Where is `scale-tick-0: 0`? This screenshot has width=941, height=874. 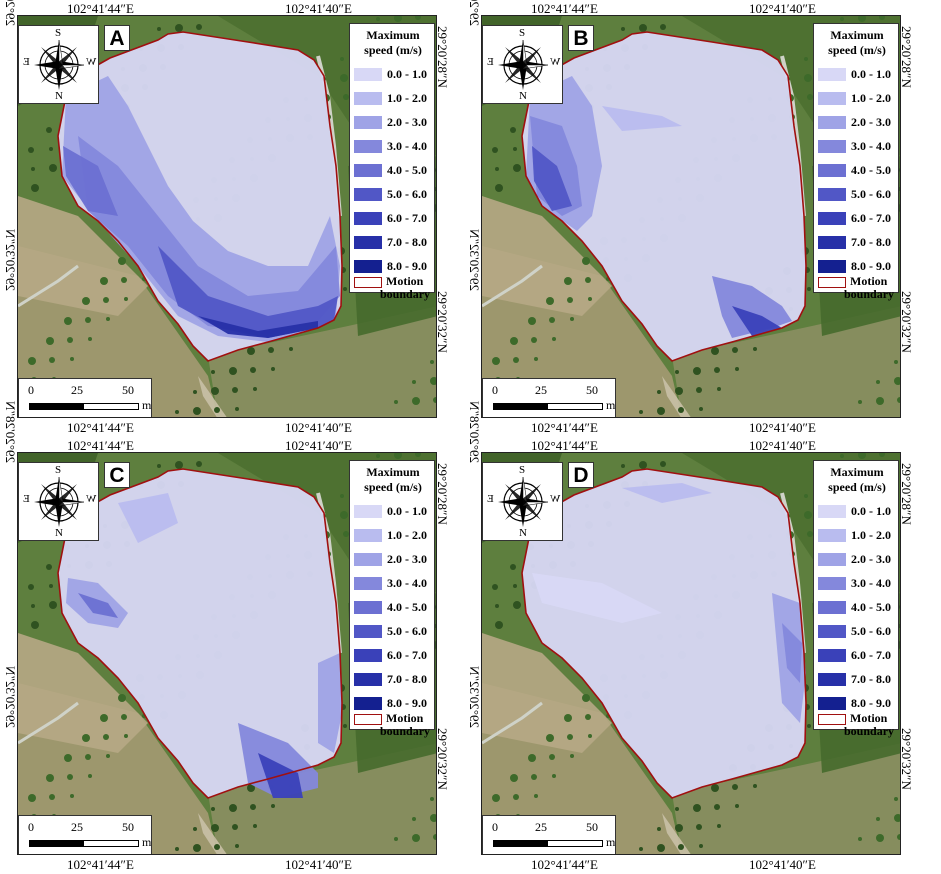
scale-tick-0: 0 is located at coordinates (31, 827).